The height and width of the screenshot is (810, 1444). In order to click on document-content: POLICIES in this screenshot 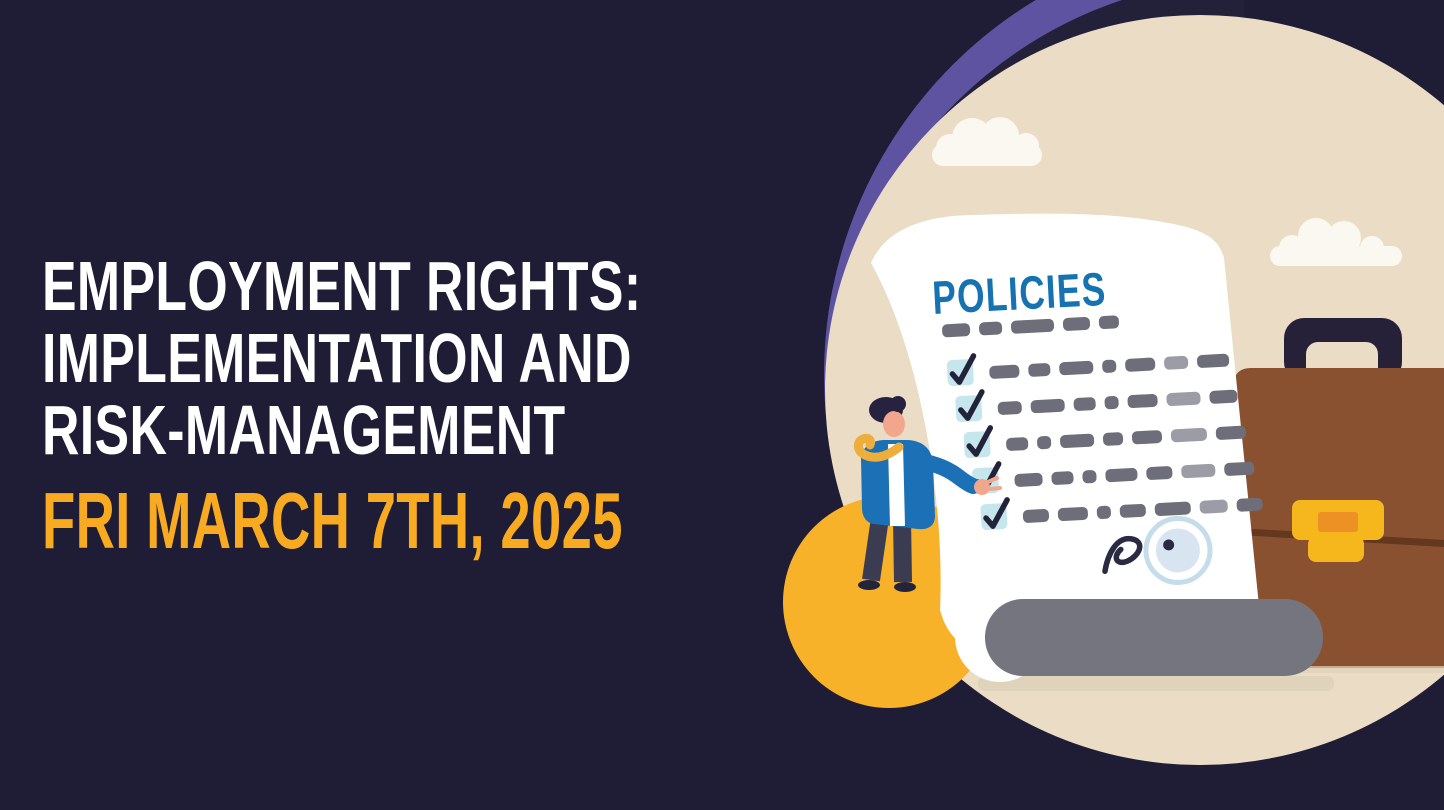, I will do `click(1097, 423)`.